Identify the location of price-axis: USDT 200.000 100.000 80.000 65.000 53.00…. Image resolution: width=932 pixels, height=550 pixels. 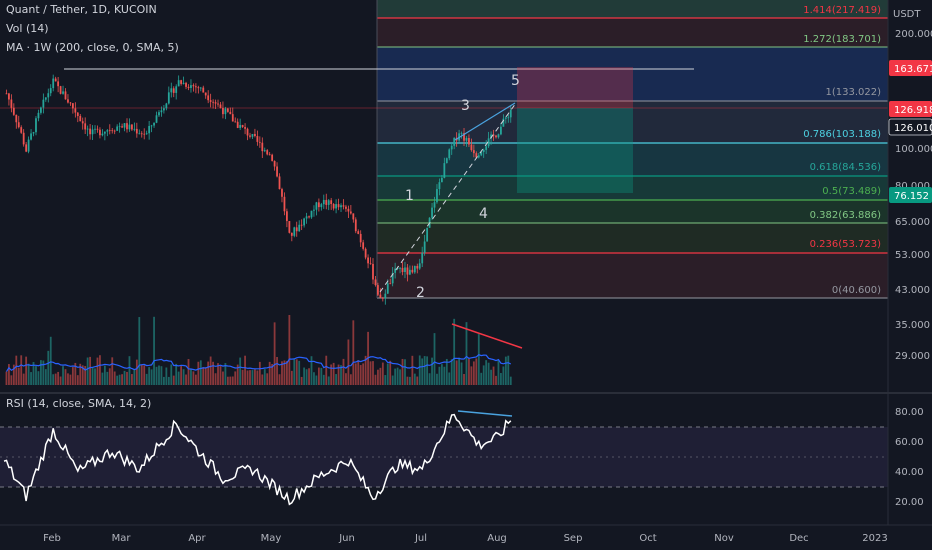
(912, 185).